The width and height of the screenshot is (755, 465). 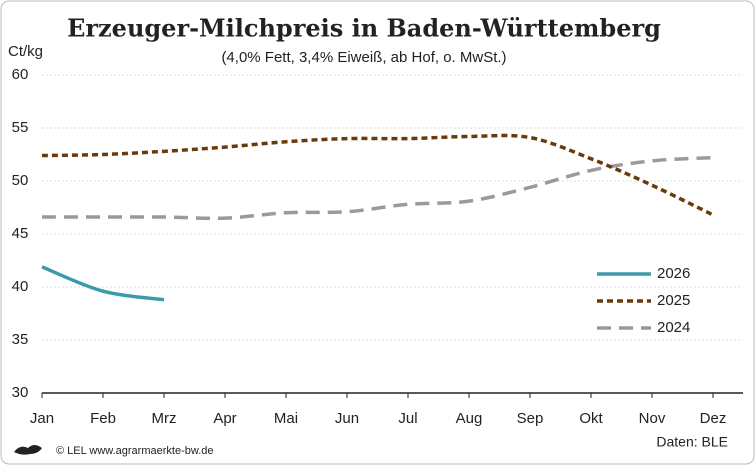 I want to click on x-tick-label: Apr, so click(x=224, y=418).